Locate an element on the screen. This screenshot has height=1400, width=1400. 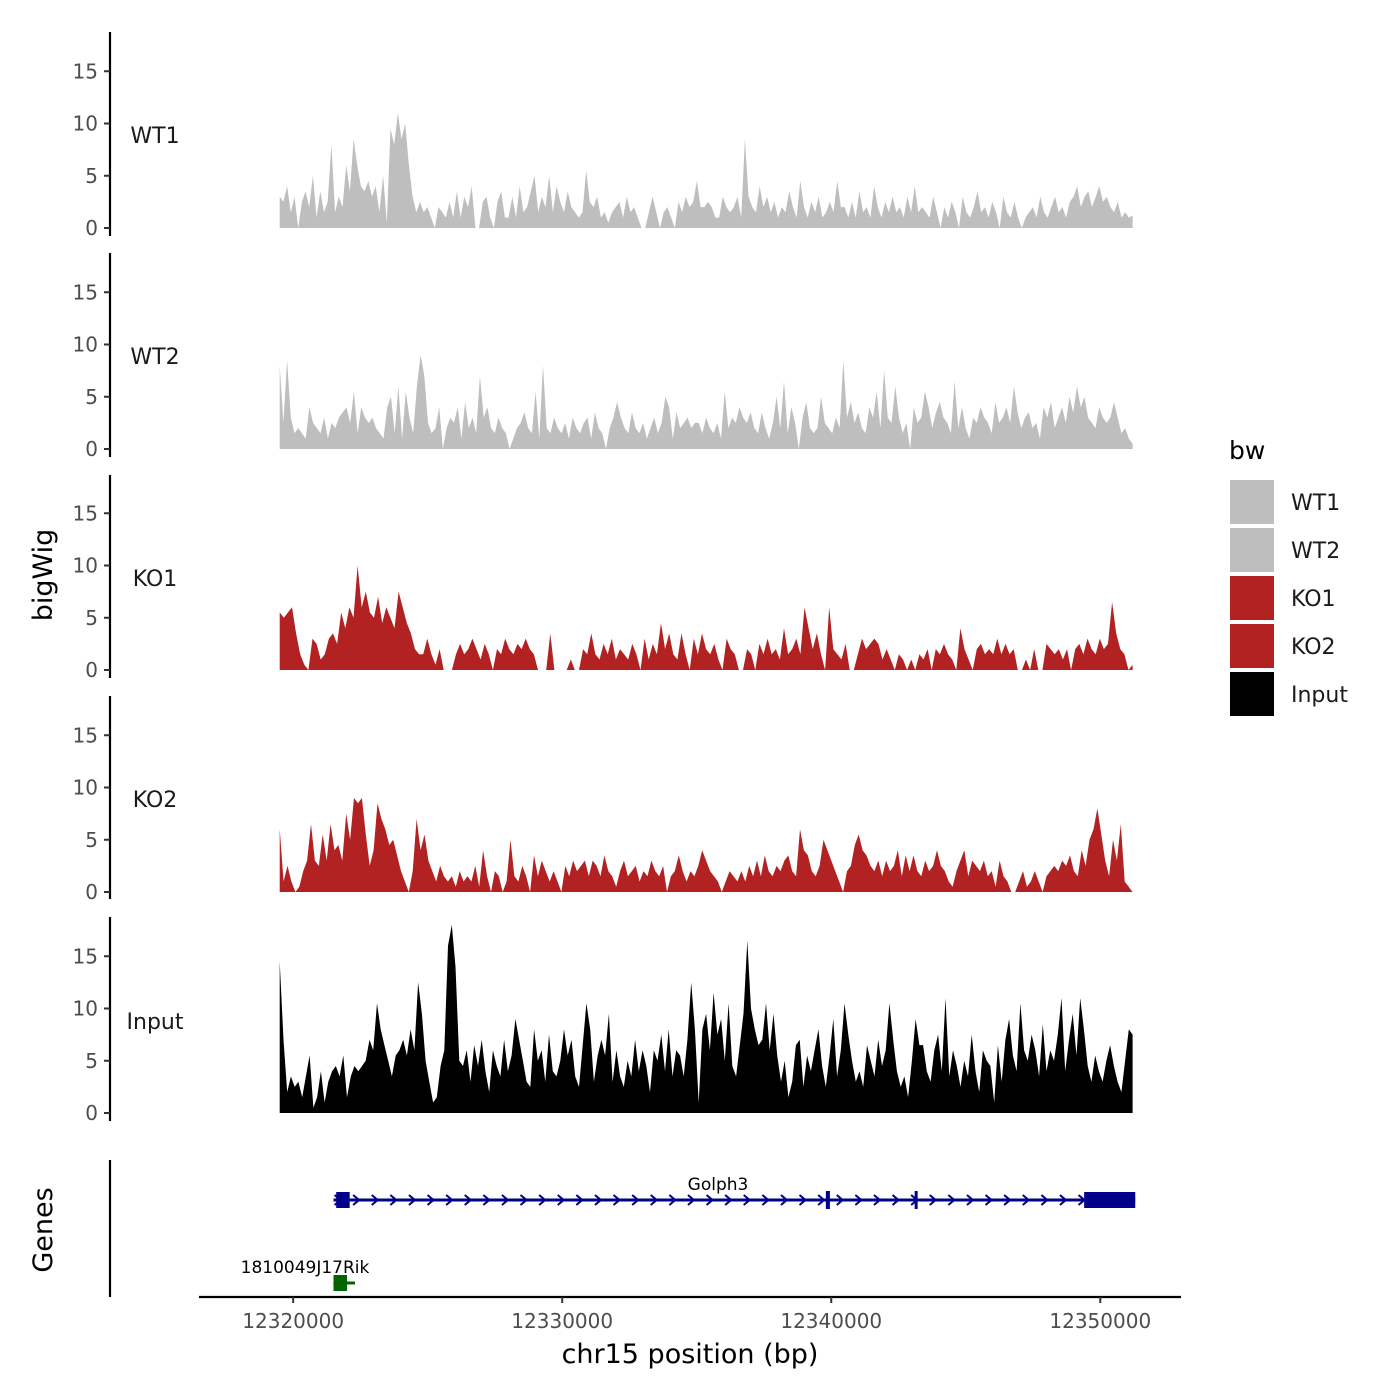
legend-label: KO2 is located at coordinates (1313, 647).